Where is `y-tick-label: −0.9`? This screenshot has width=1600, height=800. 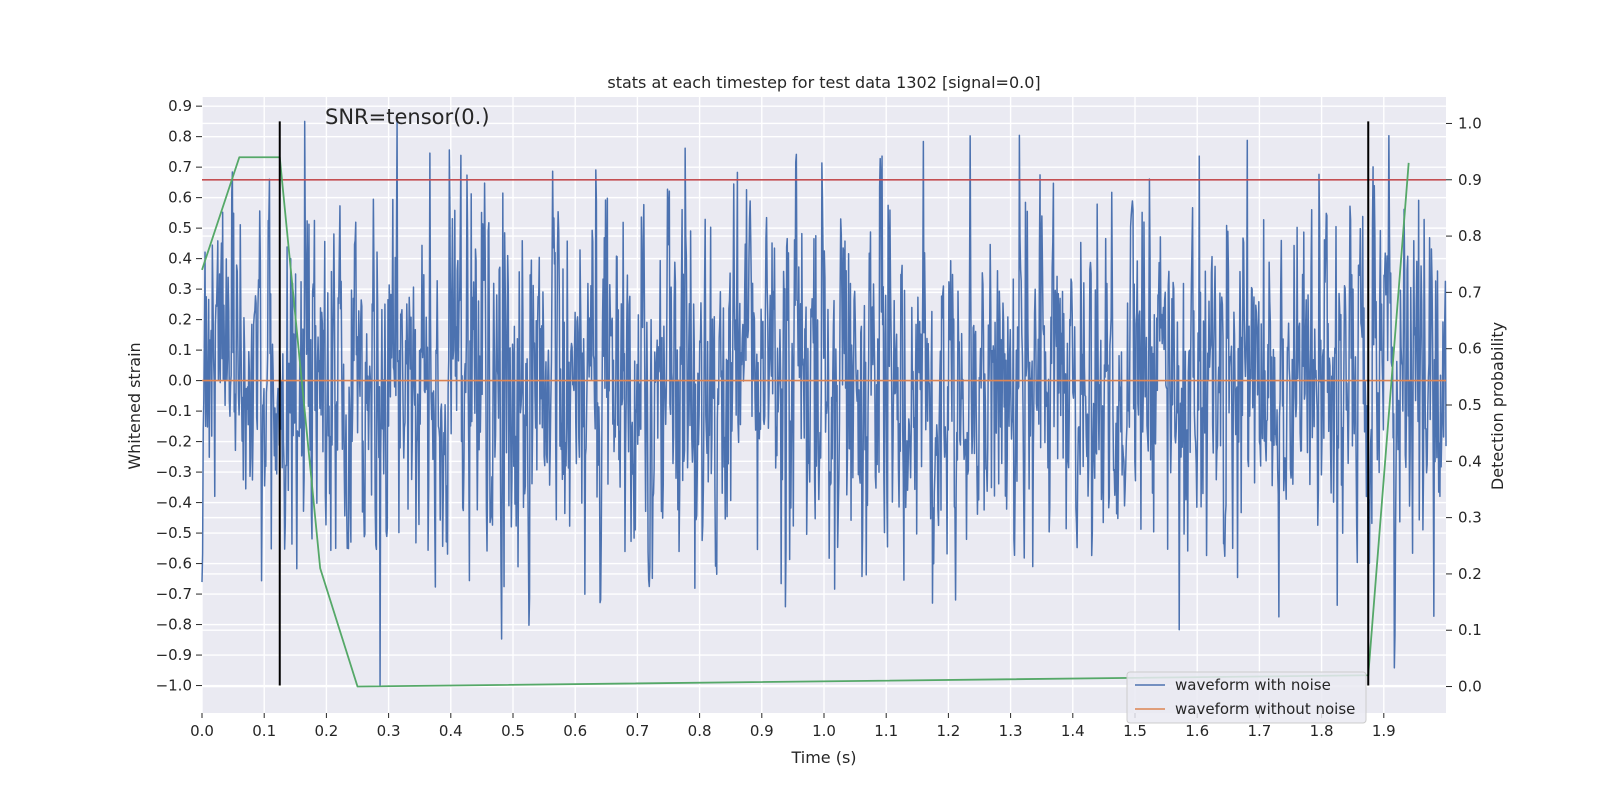
y-tick-label: −0.9 is located at coordinates (174, 655).